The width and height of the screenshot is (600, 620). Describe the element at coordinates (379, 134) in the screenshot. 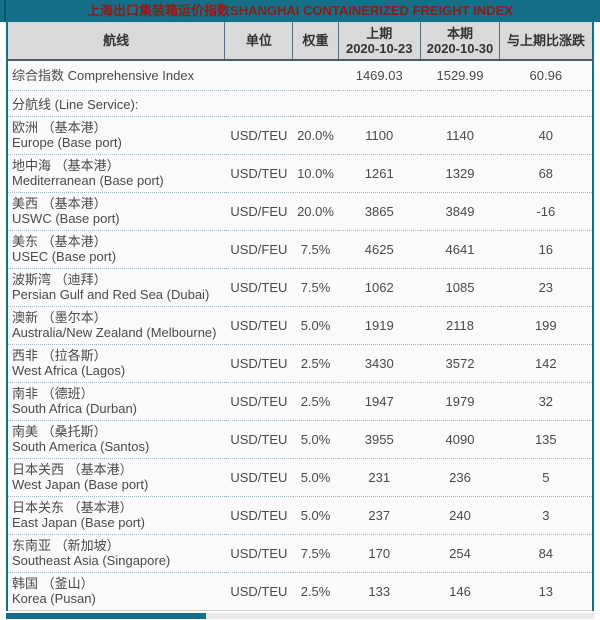

I see `route-prev-value: 1100` at that location.